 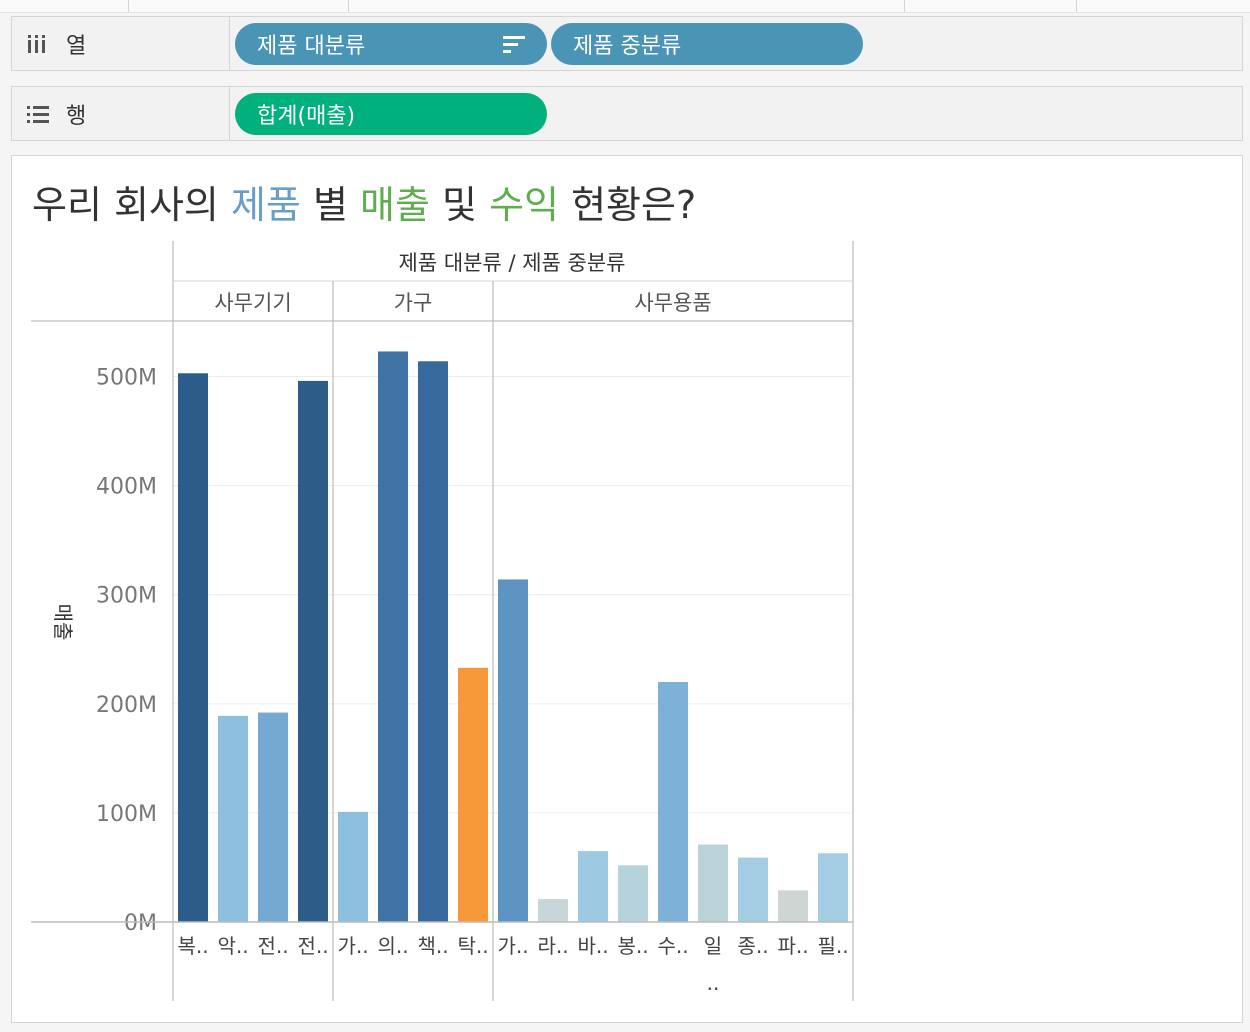 I want to click on rows-label-text: 행, so click(x=76, y=116).